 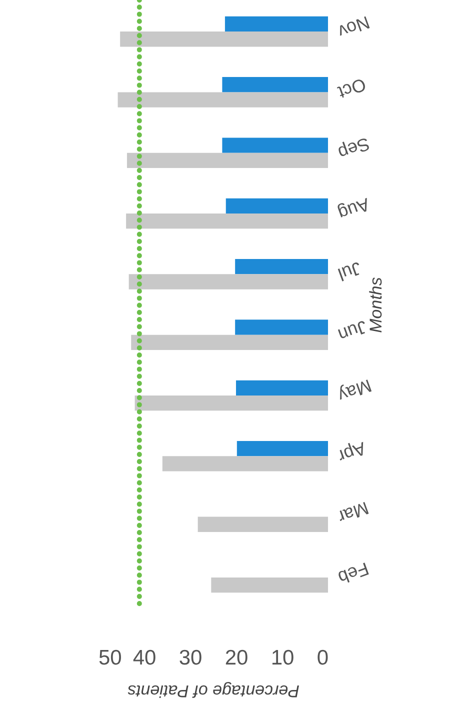 I want to click on x-tick-label: 0, so click(x=322, y=658).